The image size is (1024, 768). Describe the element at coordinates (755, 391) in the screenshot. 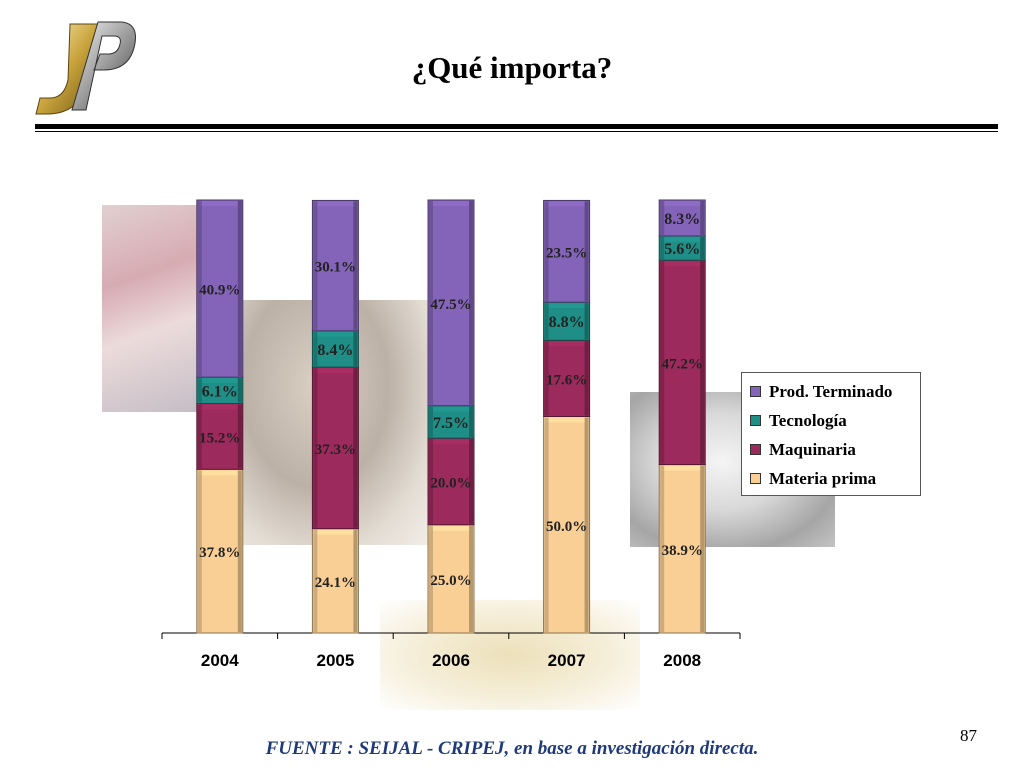

I see `legend-swatch-prod-terminado` at that location.